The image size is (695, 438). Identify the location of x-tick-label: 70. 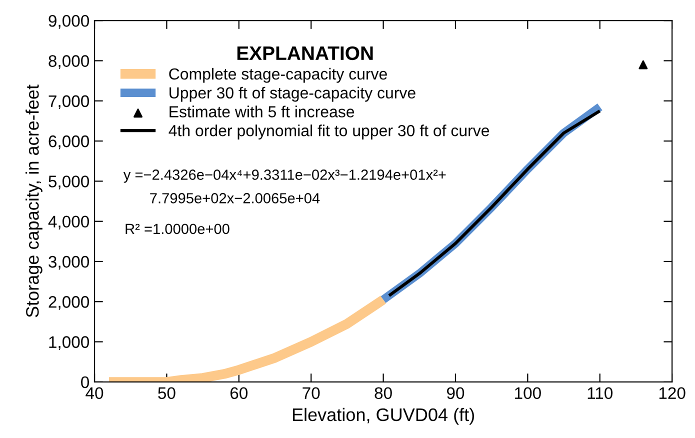
(311, 393).